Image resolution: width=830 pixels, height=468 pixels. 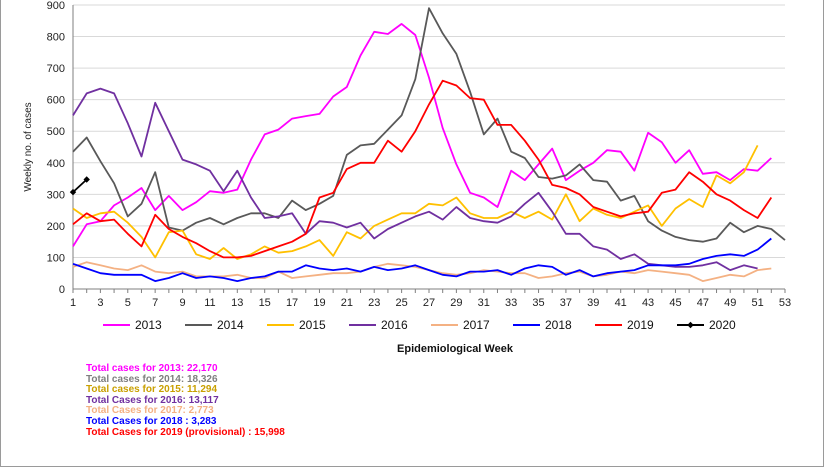 What do you see at coordinates (128, 303) in the screenshot?
I see `x-tick-label: 5` at bounding box center [128, 303].